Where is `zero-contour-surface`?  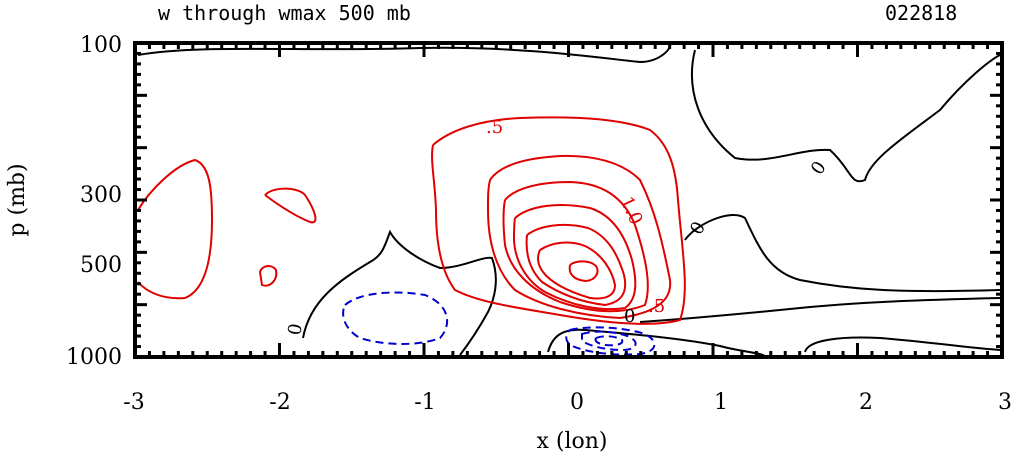
zero-contour-surface is located at coordinates (656, 342).